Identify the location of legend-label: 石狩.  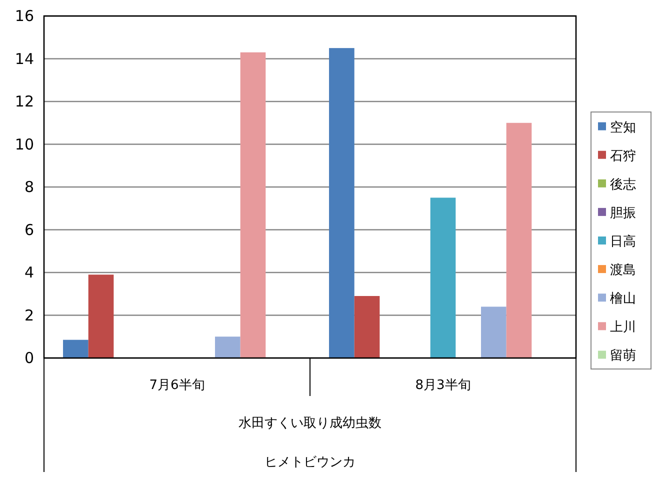
(623, 156).